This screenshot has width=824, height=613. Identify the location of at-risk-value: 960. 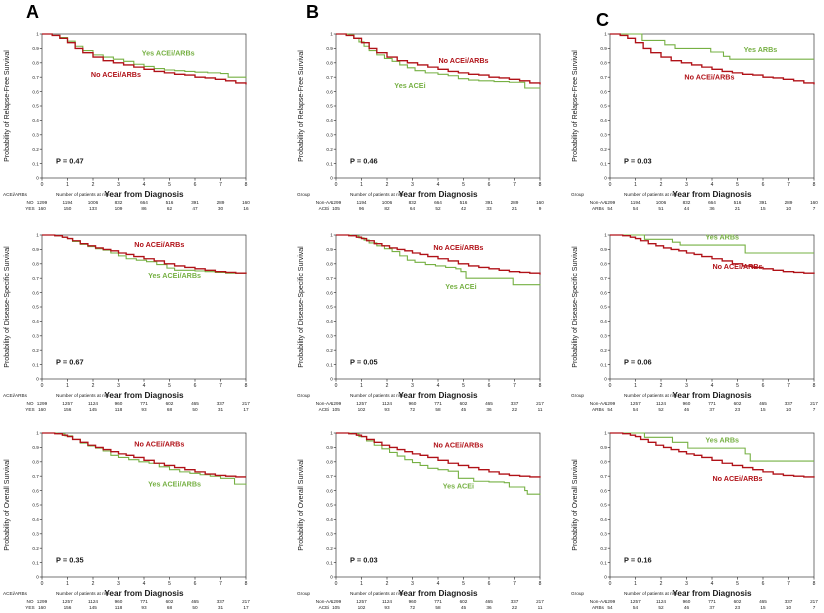
(119, 403).